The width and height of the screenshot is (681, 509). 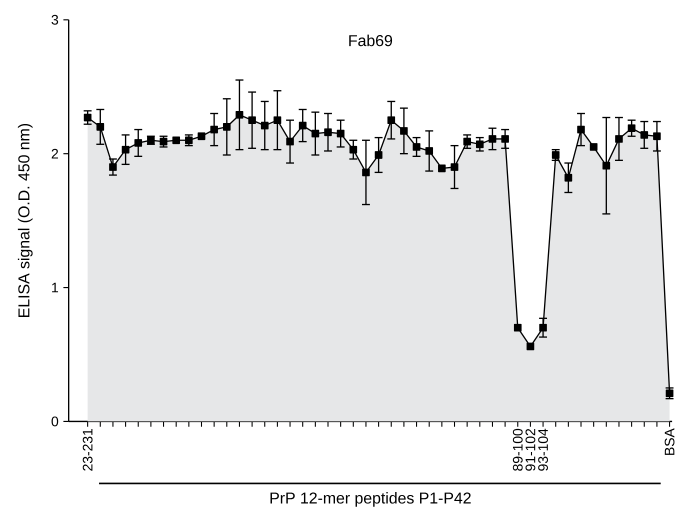 What do you see at coordinates (25, 220) in the screenshot?
I see `y-axis-title: ELISA signal (O.D. 450 nm)` at bounding box center [25, 220].